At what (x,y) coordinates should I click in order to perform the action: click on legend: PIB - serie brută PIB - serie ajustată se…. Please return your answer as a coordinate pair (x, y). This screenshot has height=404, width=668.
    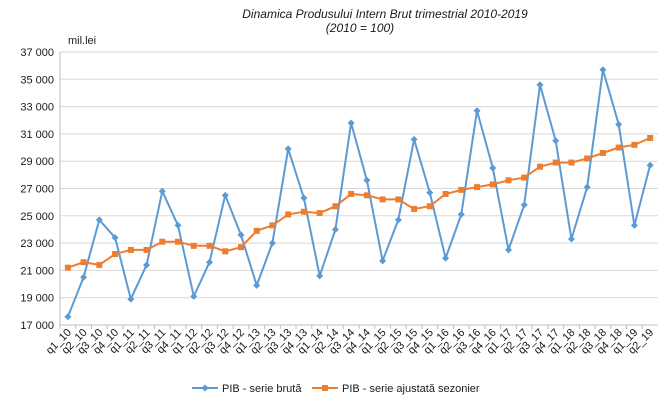
    Looking at the image, I should click on (336, 389).